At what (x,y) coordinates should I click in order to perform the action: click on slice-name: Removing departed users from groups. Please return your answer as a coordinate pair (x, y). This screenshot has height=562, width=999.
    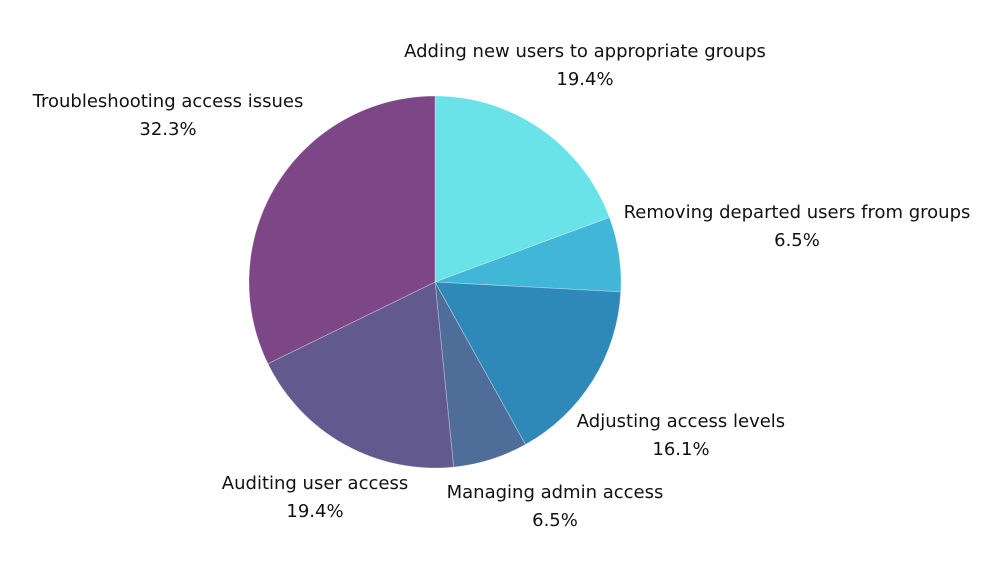
    Looking at the image, I should click on (797, 212).